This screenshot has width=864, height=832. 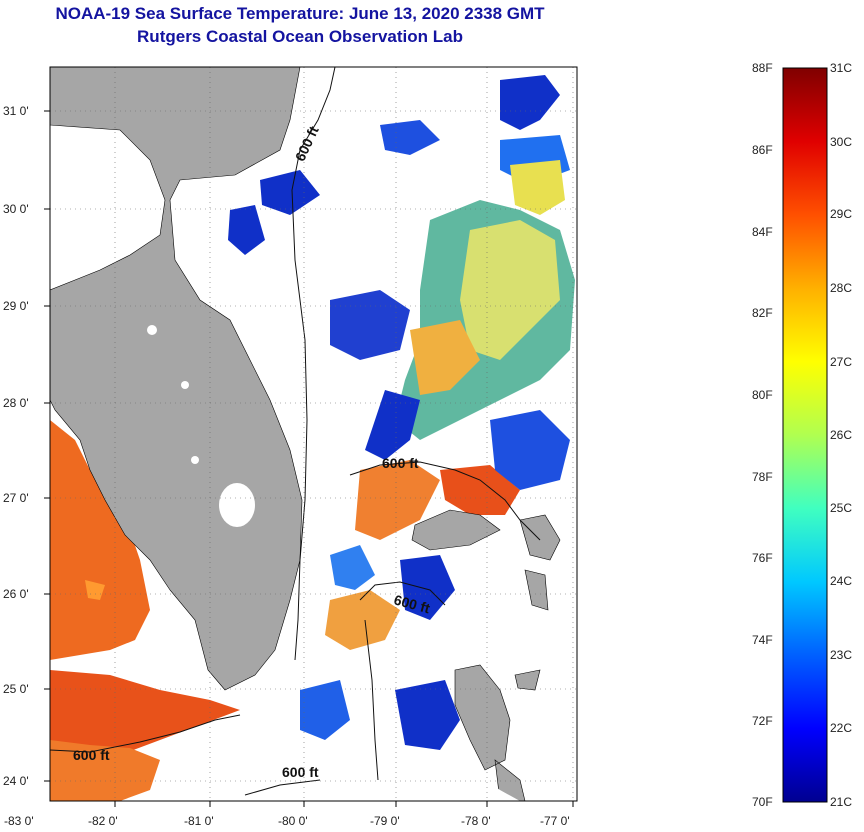 What do you see at coordinates (103, 821) in the screenshot?
I see `lon-label: -82 0'` at bounding box center [103, 821].